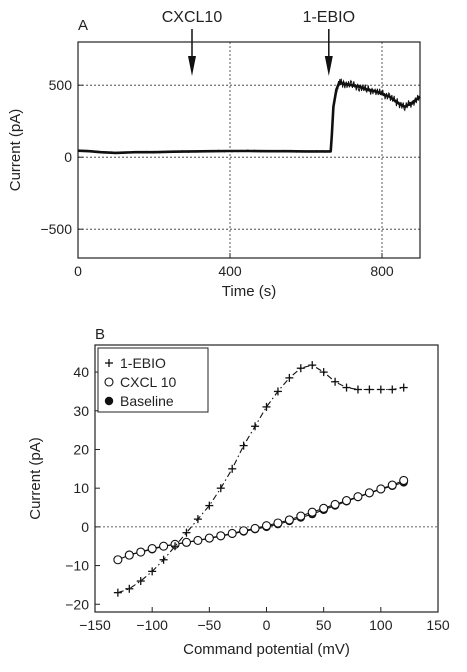 The height and width of the screenshot is (672, 467). What do you see at coordinates (81, 411) in the screenshot?
I see `y-tick-label: 30` at bounding box center [81, 411].